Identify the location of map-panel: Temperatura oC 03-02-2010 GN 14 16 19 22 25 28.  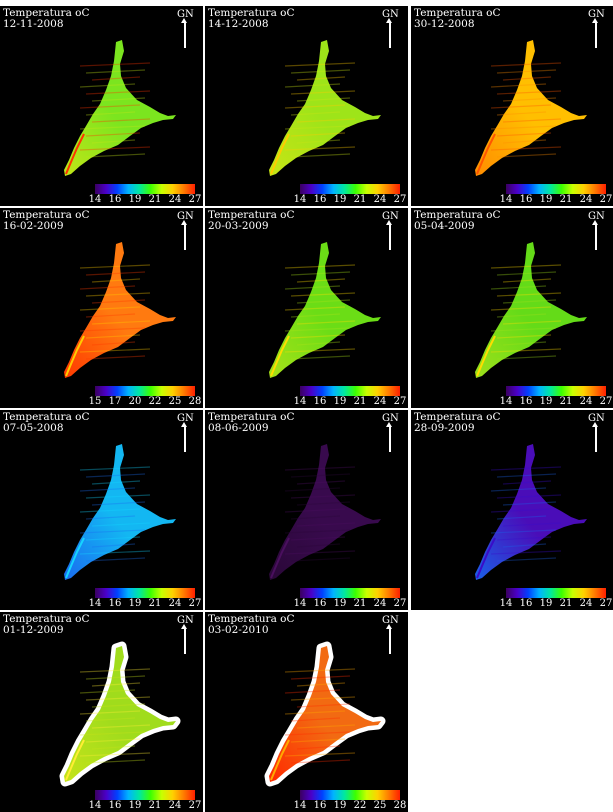
(306, 712).